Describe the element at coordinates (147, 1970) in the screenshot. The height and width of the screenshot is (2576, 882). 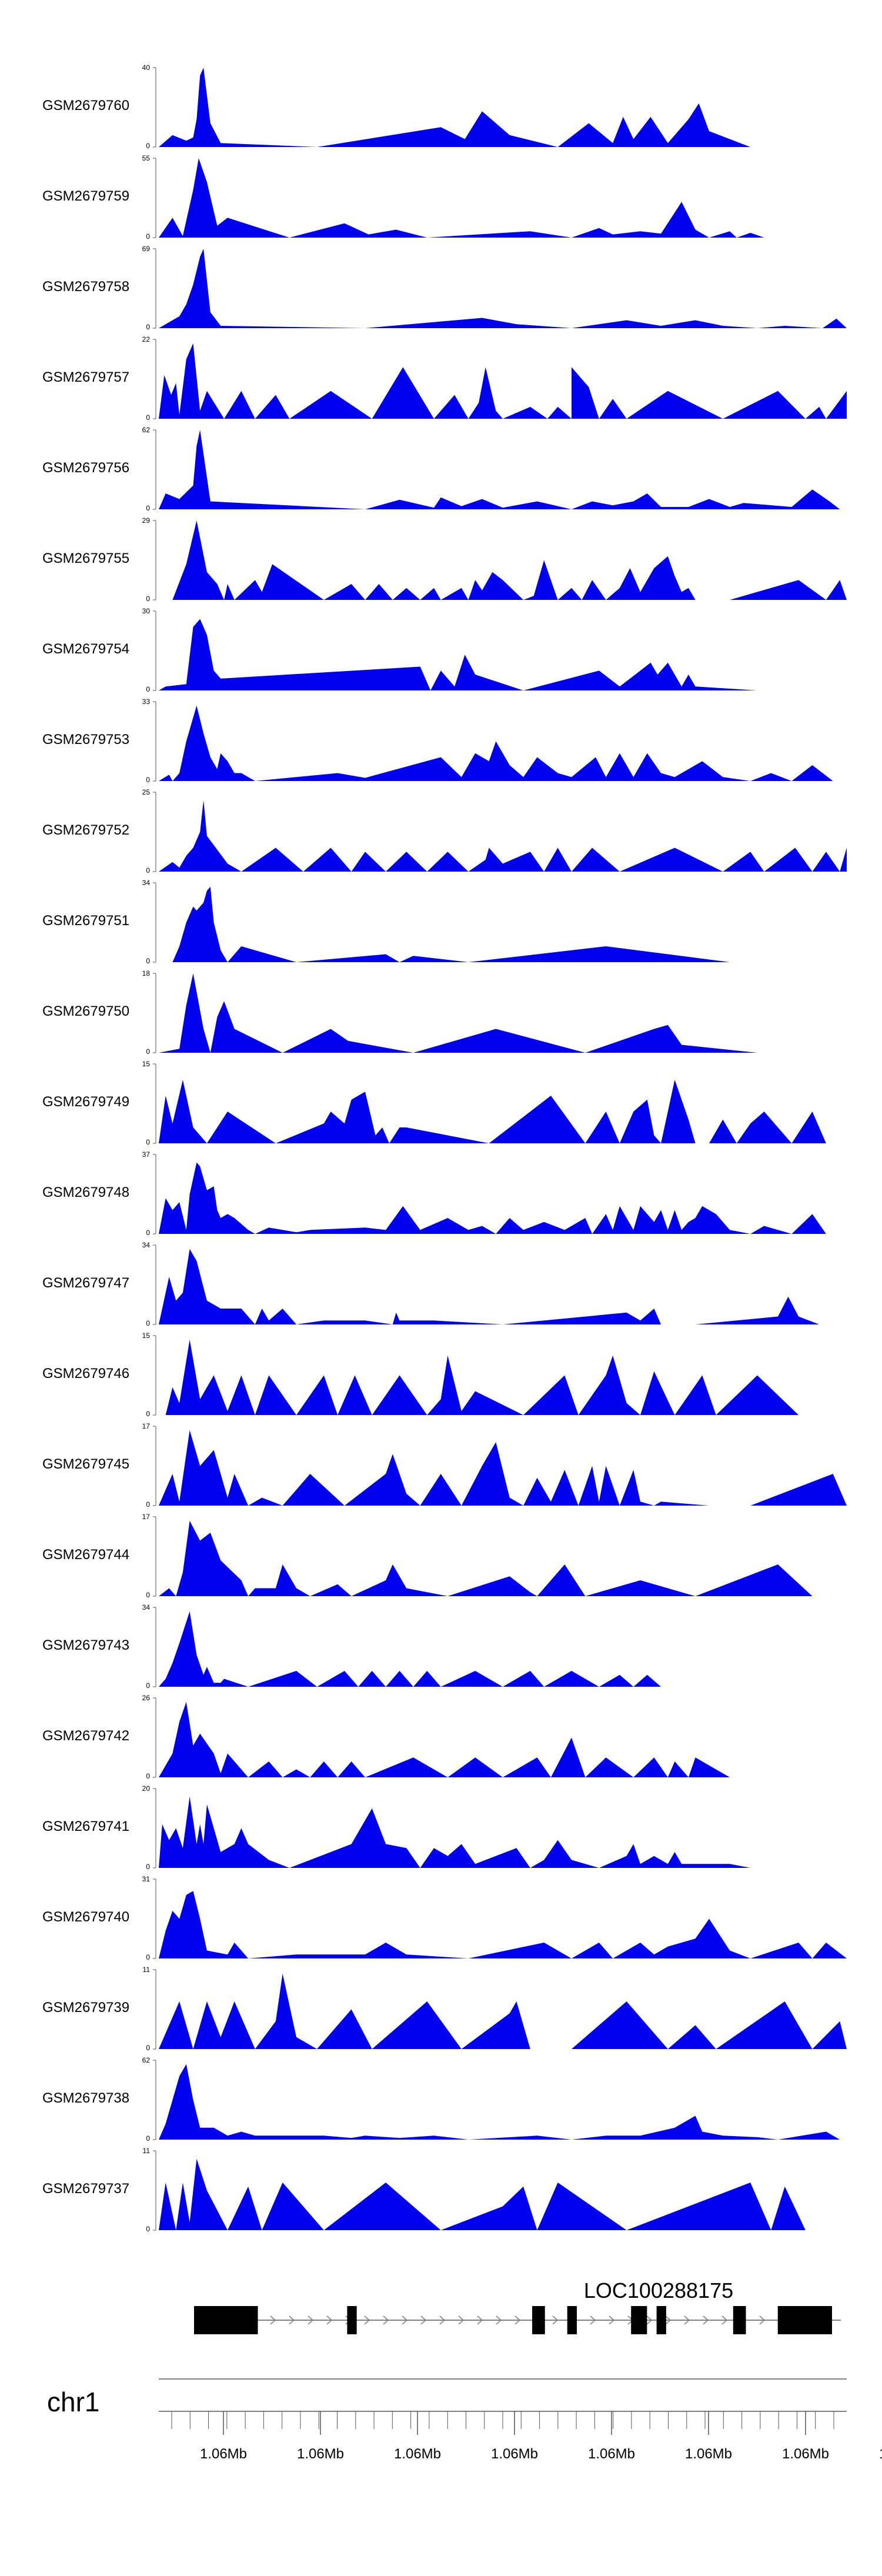
I see `track-ymax-label: 11` at that location.